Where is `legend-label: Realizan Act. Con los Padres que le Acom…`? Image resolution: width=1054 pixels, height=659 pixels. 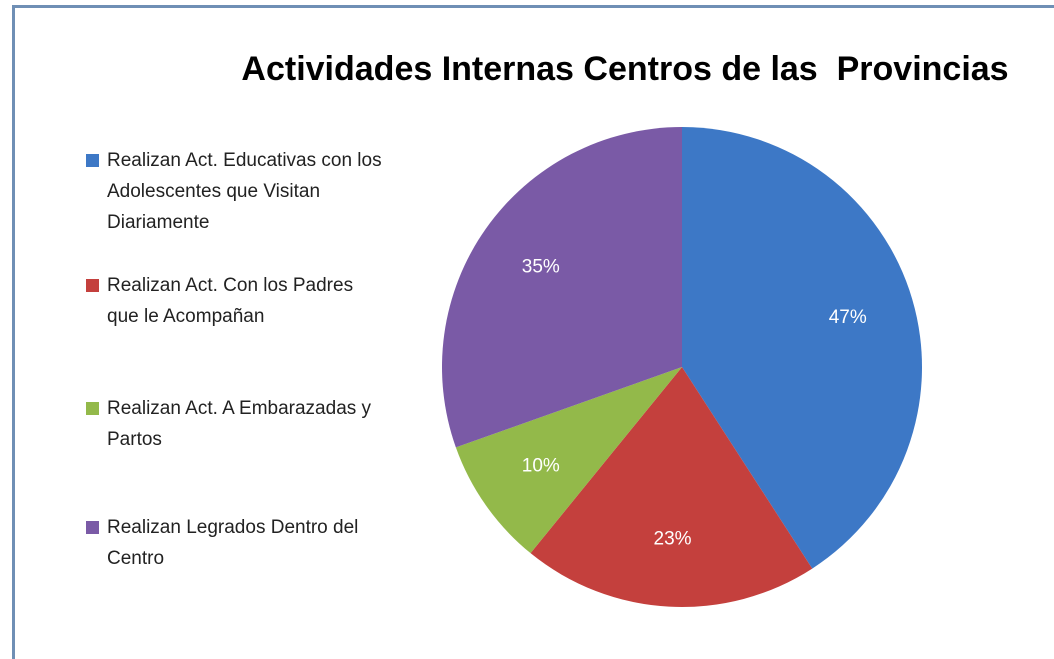
legend-label: Realizan Act. Con los Padres que le Acom… is located at coordinates (230, 301).